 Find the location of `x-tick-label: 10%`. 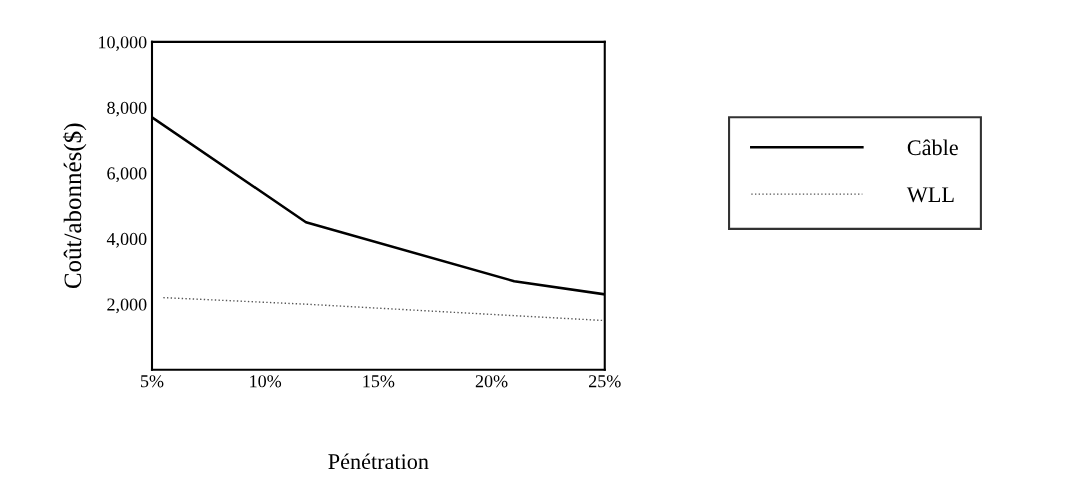

x-tick-label: 10% is located at coordinates (266, 381).